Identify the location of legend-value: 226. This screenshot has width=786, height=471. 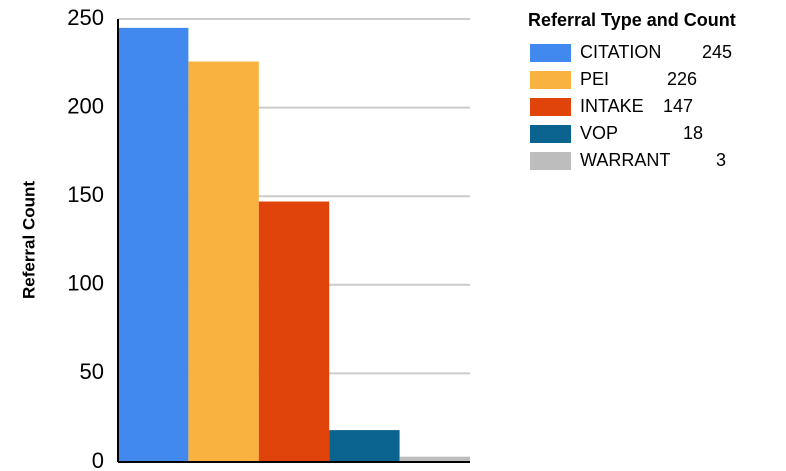
(682, 79).